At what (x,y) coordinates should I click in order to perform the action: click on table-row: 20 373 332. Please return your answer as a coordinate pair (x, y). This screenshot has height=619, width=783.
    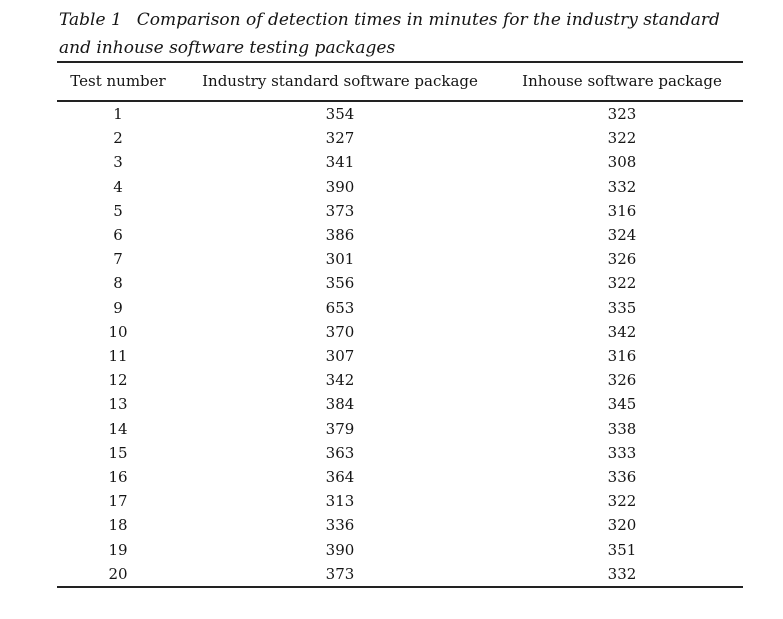
    Looking at the image, I should click on (400, 574).